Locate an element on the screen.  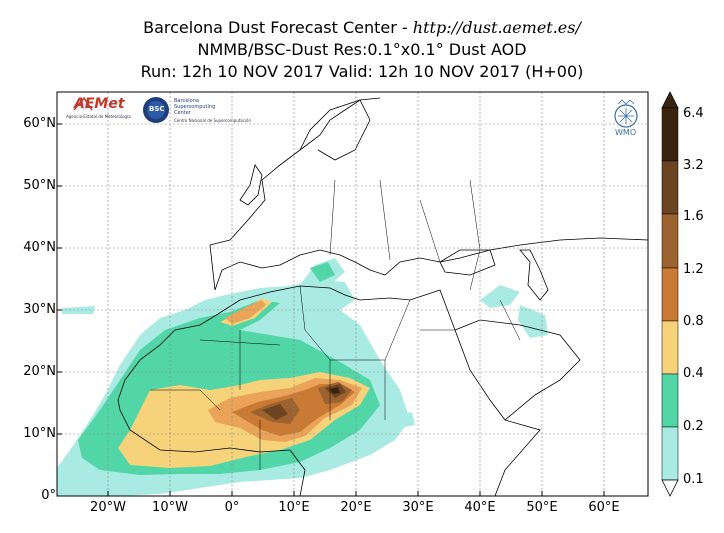
lat-label-60n: 60°N is located at coordinates (39, 123).